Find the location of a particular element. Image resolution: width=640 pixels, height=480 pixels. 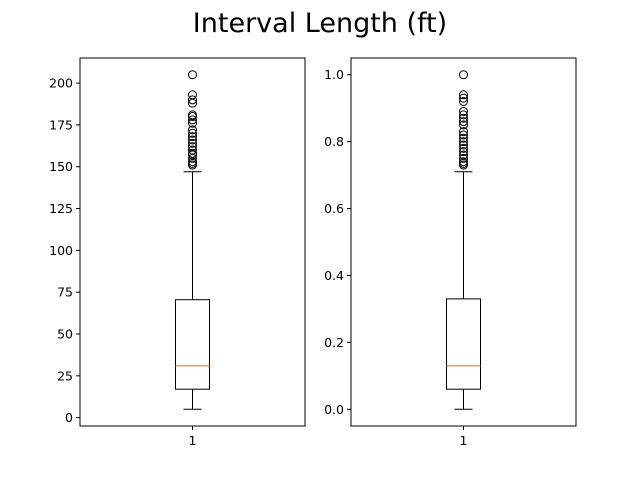

y-tick-label: 150 is located at coordinates (61, 166).